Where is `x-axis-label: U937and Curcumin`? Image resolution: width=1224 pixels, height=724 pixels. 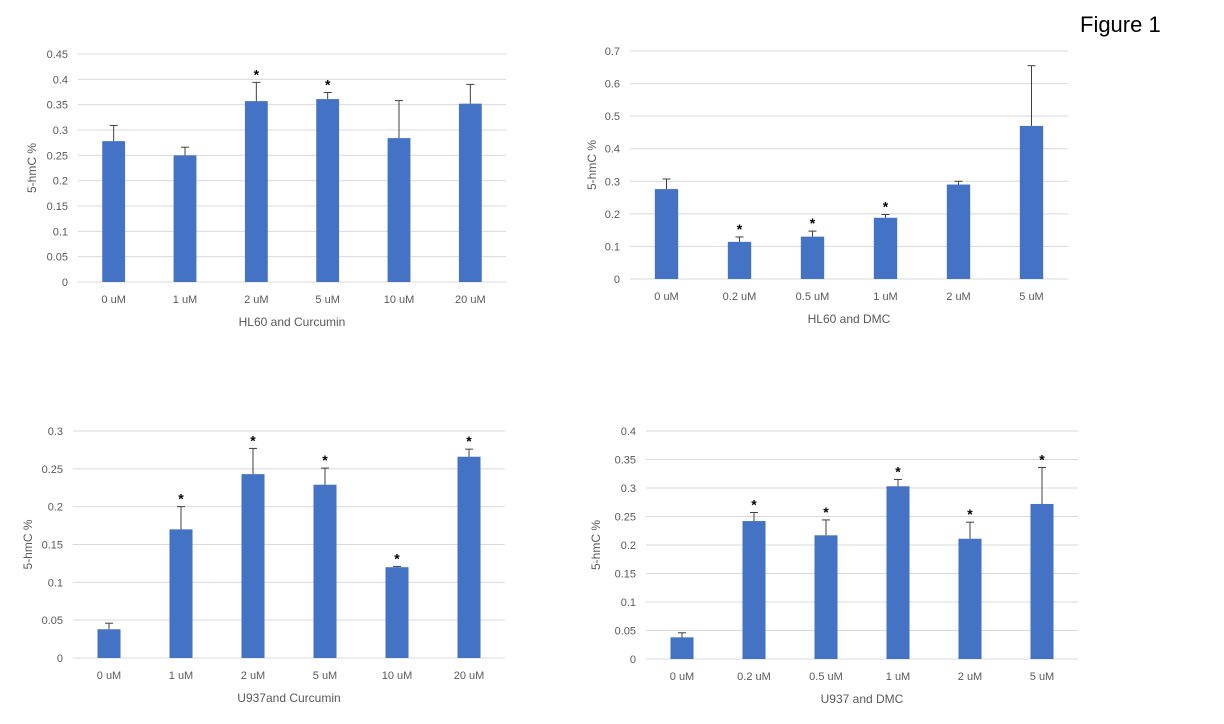
x-axis-label: U937and Curcumin is located at coordinates (288, 698).